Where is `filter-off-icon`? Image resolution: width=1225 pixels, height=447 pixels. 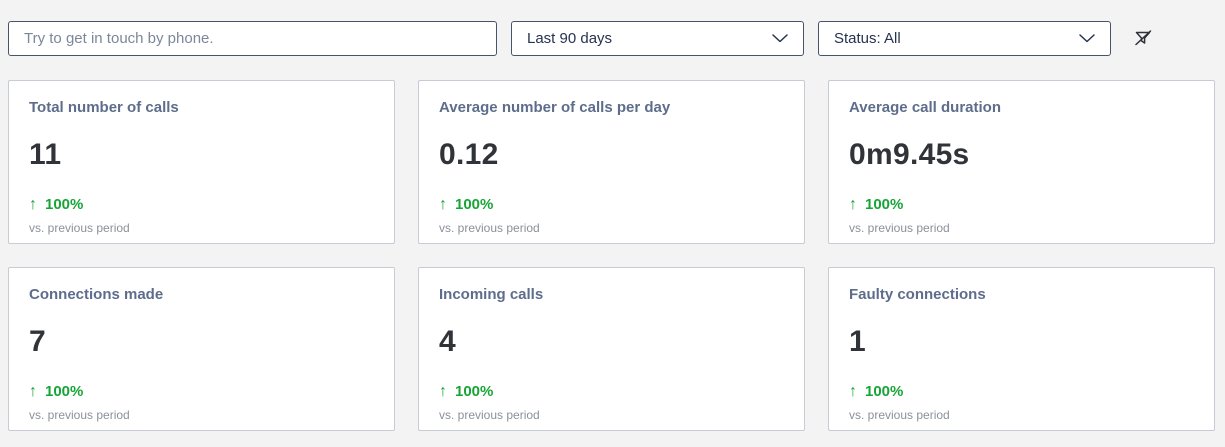 filter-off-icon is located at coordinates (1143, 38).